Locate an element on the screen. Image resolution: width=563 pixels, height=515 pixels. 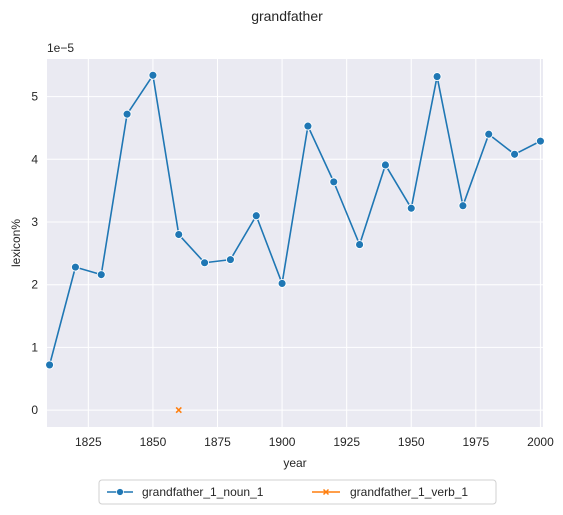
x-tick-label: 1850 is located at coordinates (153, 442).